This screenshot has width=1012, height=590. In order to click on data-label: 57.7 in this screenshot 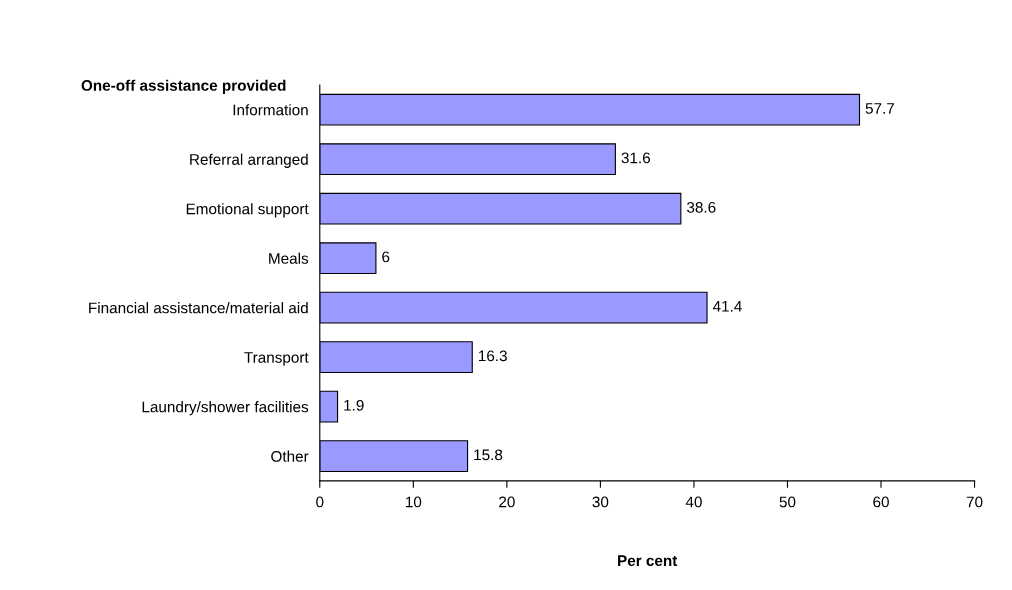, I will do `click(880, 108)`.